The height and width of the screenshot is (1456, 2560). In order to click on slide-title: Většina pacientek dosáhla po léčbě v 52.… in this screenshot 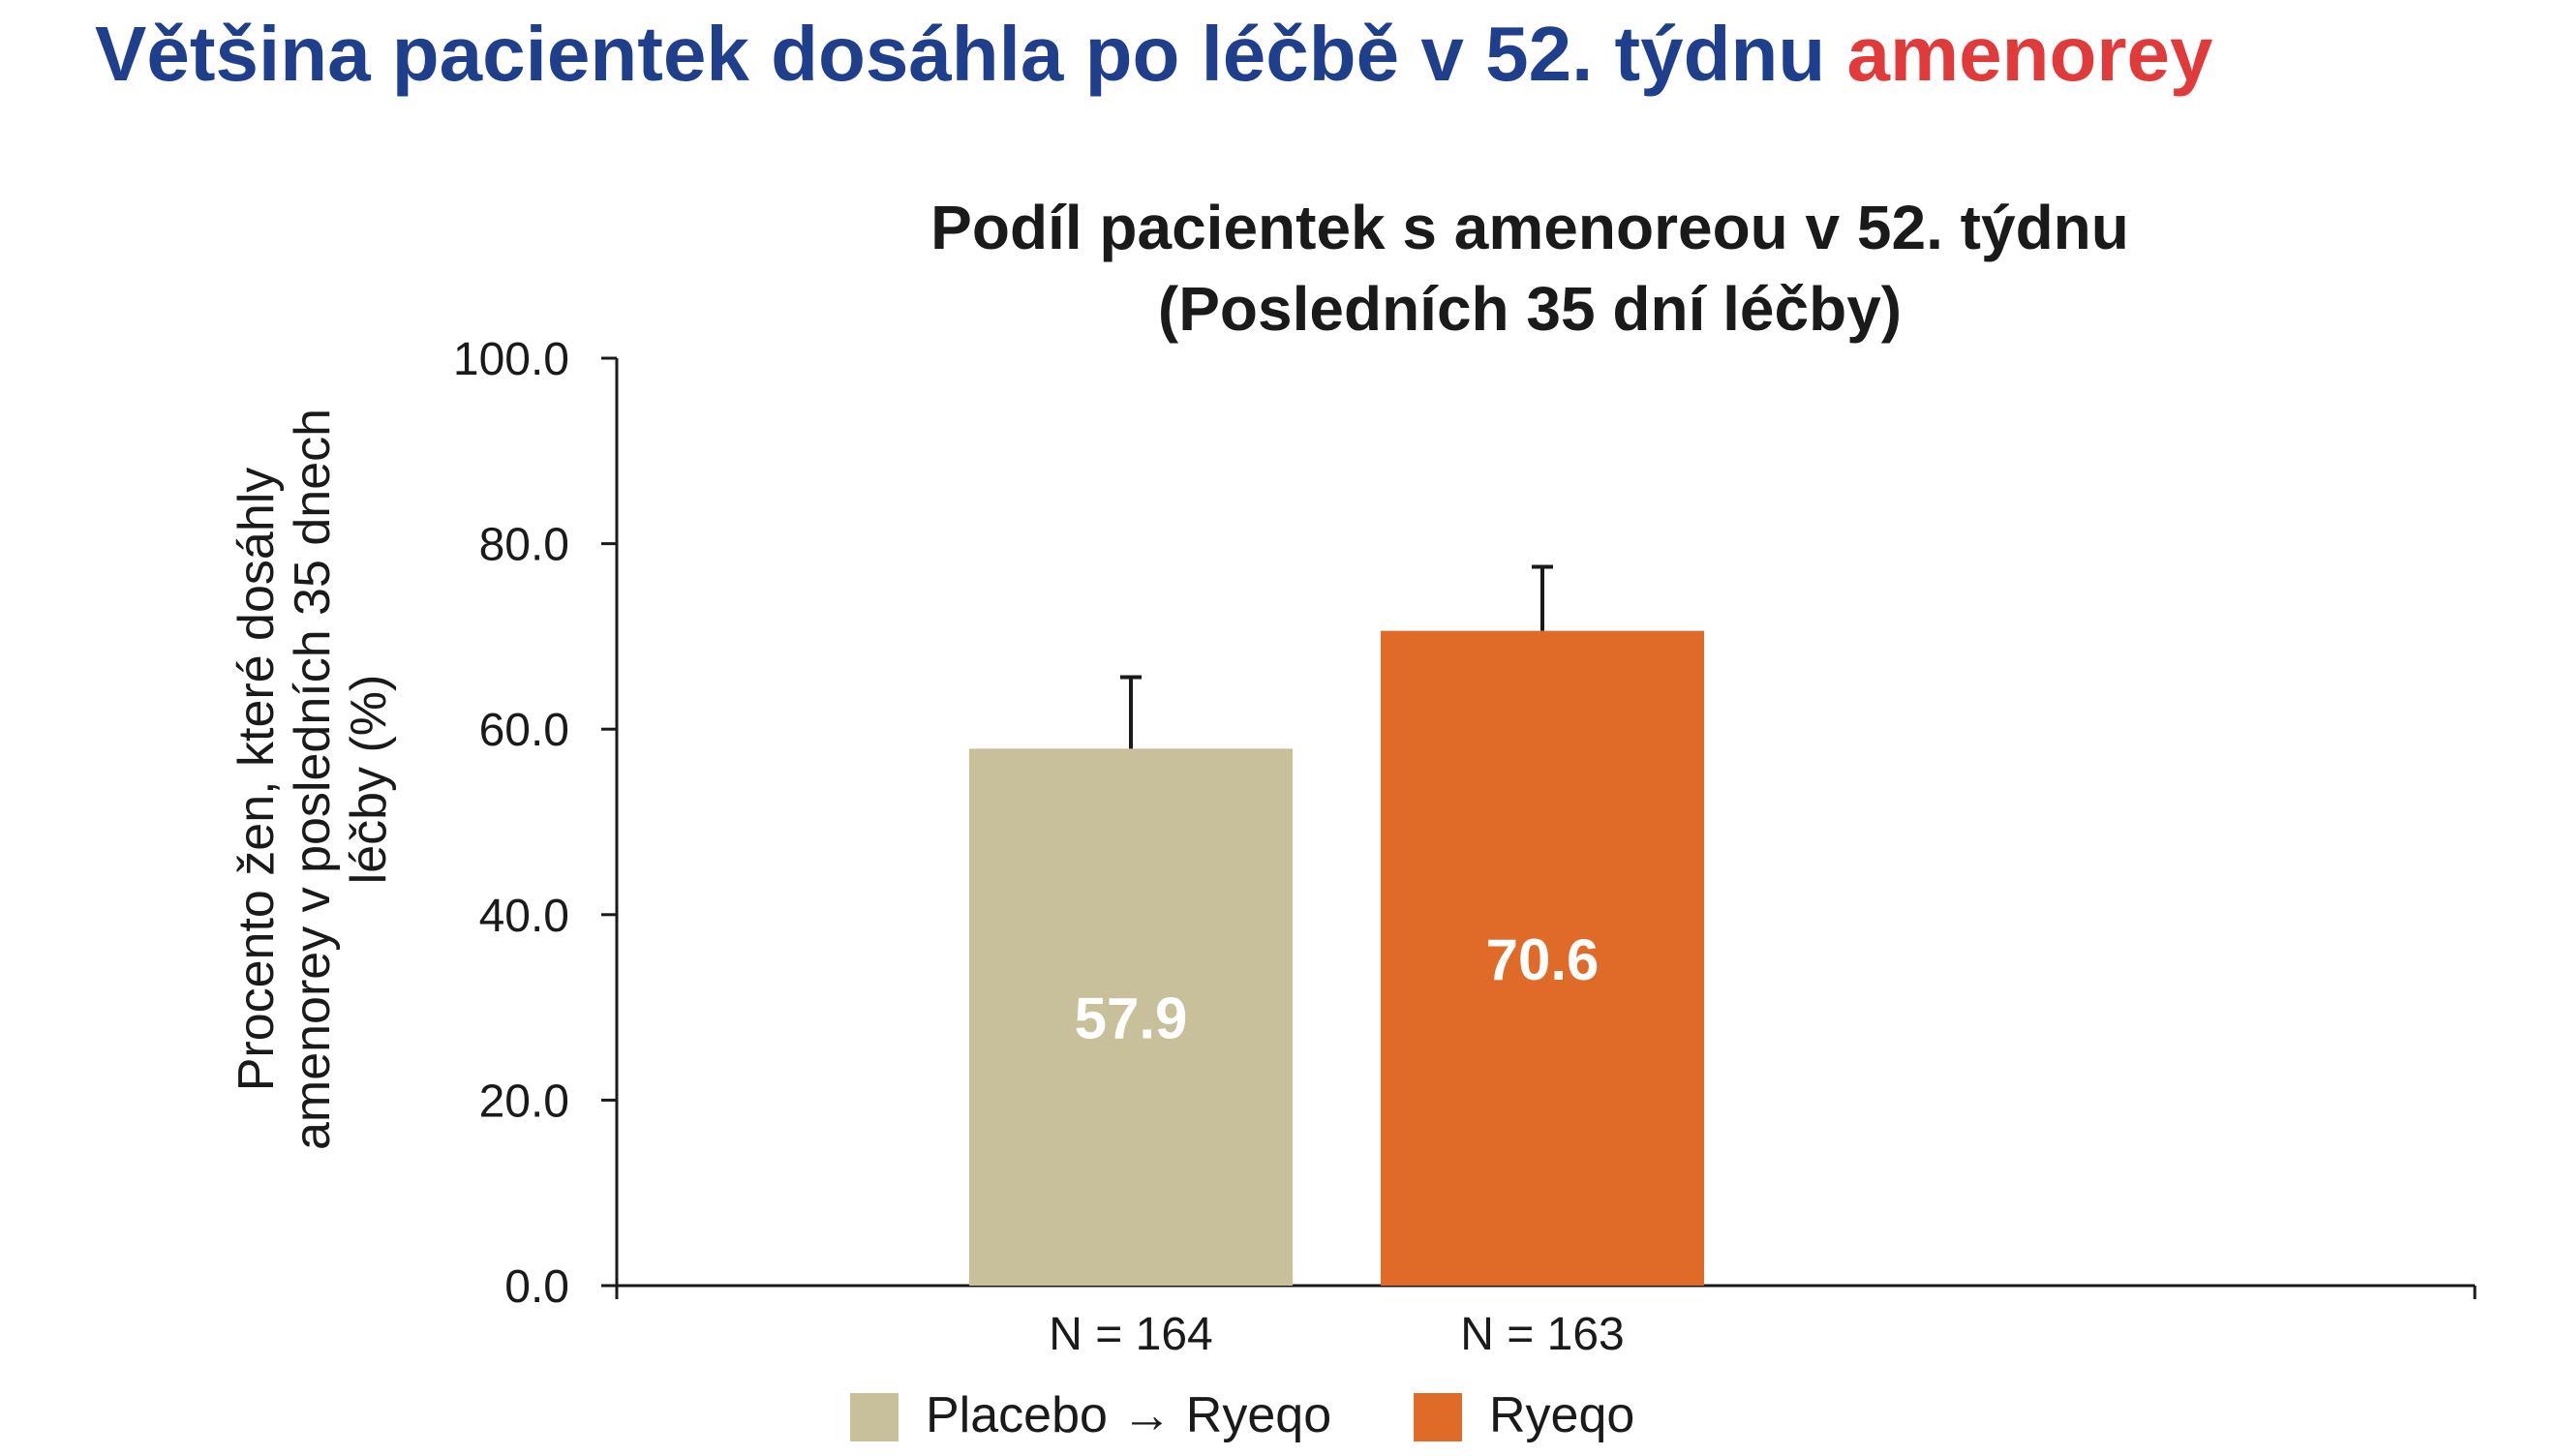, I will do `click(1153, 54)`.